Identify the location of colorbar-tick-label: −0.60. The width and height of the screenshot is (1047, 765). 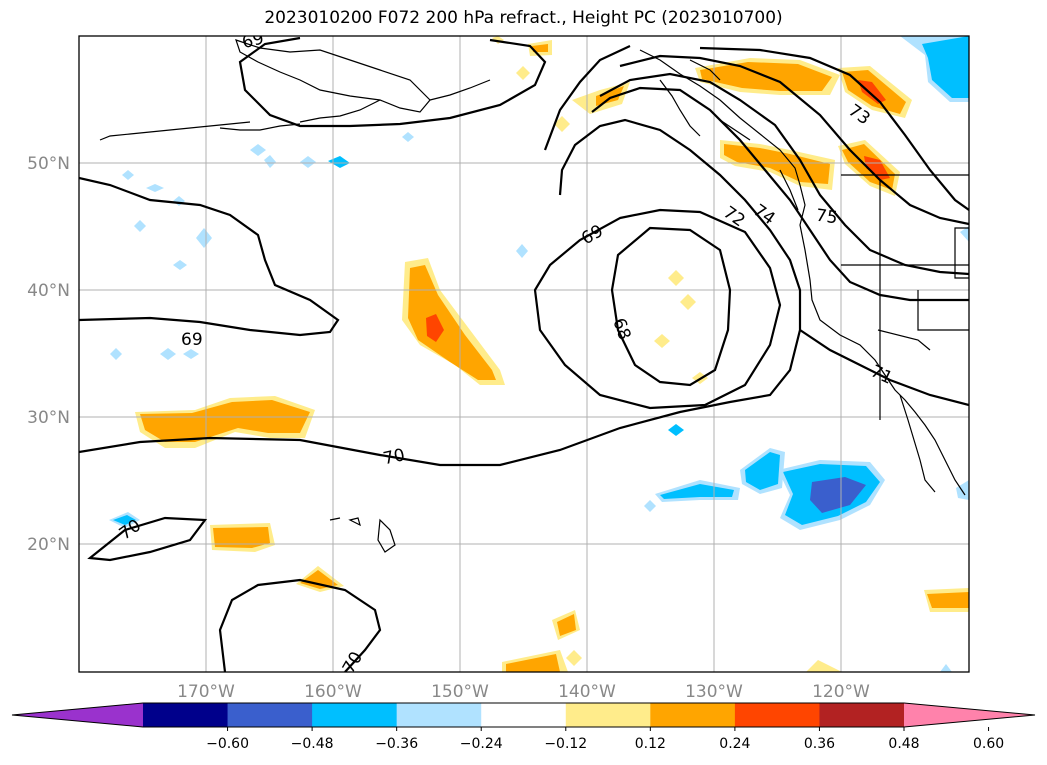
(227, 744).